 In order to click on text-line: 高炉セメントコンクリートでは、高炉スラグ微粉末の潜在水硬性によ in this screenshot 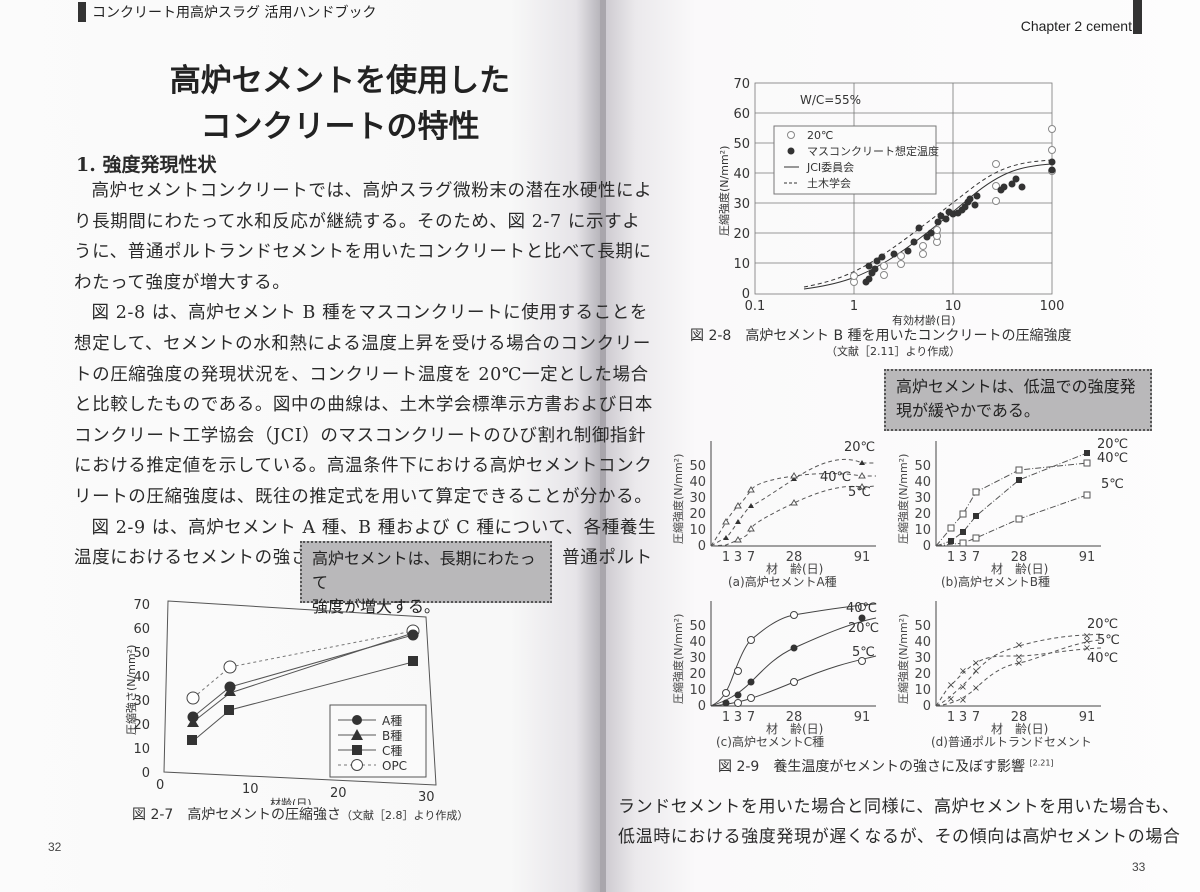, I will do `click(372, 191)`.